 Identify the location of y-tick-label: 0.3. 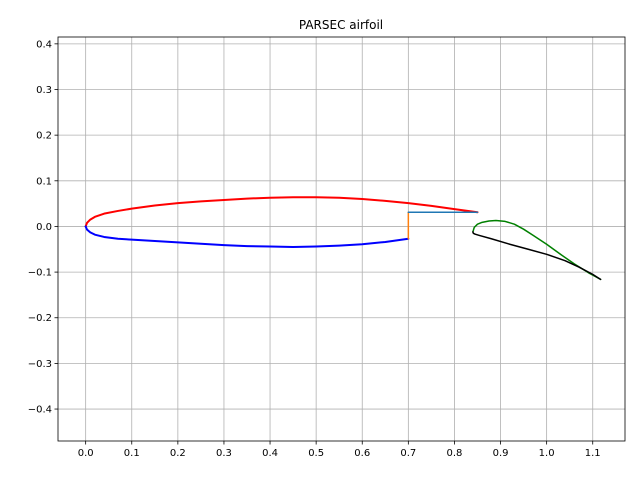
(44, 90).